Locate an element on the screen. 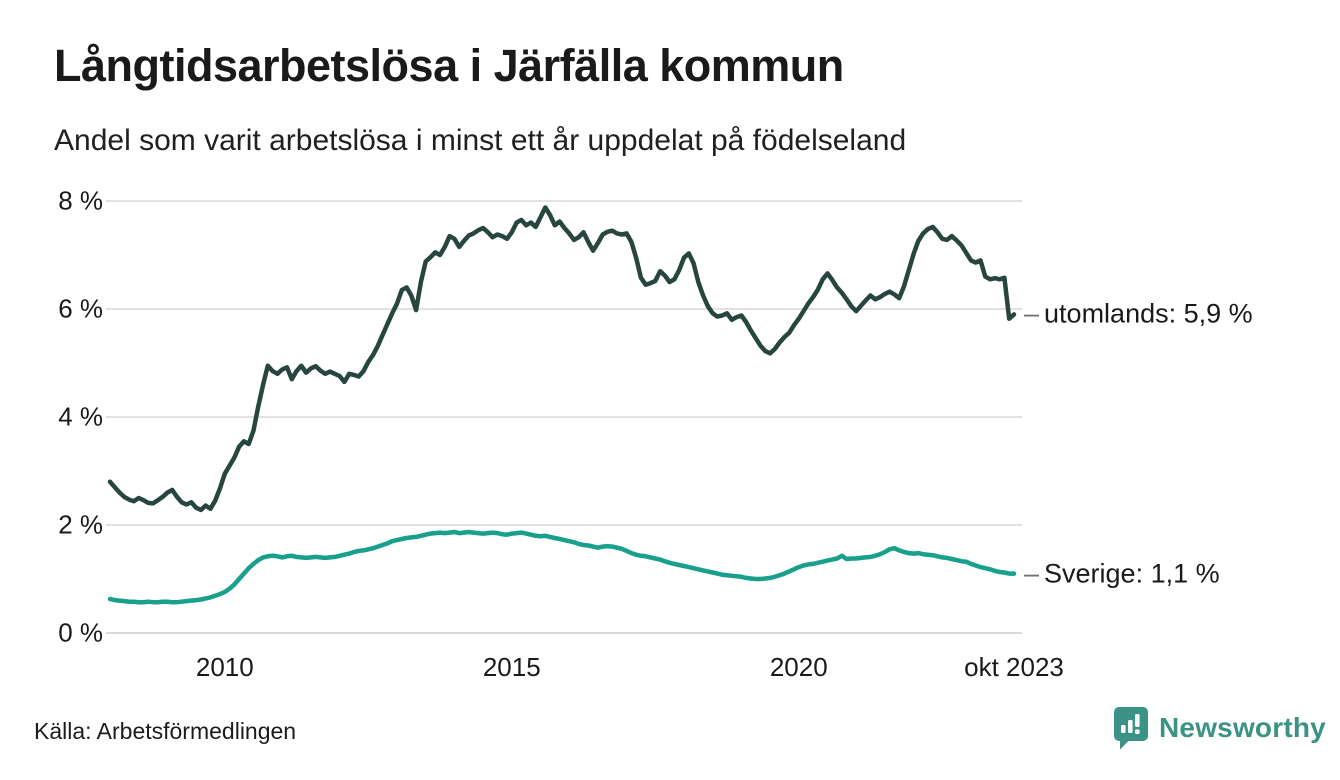 Image resolution: width=1340 pixels, height=780 pixels. y-tick-label: 2 % is located at coordinates (80, 524).